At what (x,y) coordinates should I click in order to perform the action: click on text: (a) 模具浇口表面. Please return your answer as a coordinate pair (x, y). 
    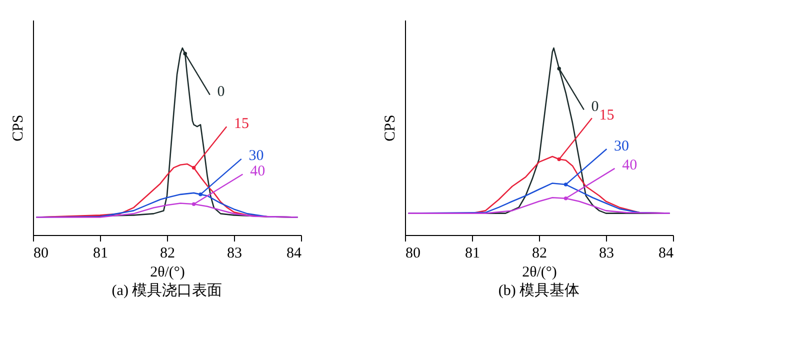
    Looking at the image, I should click on (167, 290).